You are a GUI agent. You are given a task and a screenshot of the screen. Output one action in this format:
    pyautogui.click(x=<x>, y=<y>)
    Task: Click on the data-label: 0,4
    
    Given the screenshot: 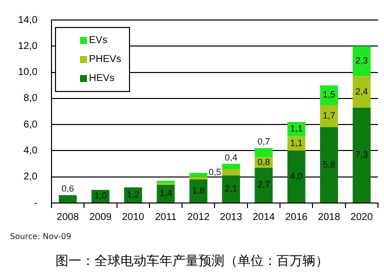 What is the action you would take?
    pyautogui.click(x=231, y=157)
    